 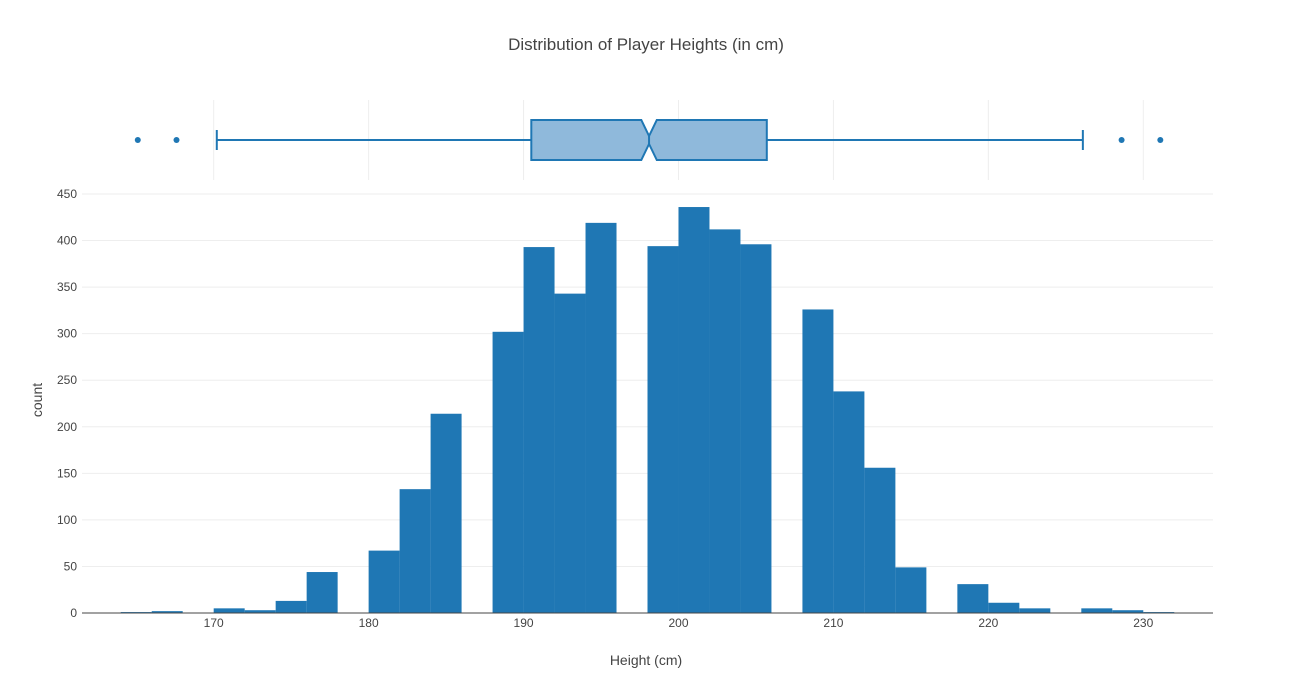 What do you see at coordinates (73, 613) in the screenshot?
I see `y-tick-label: 0` at bounding box center [73, 613].